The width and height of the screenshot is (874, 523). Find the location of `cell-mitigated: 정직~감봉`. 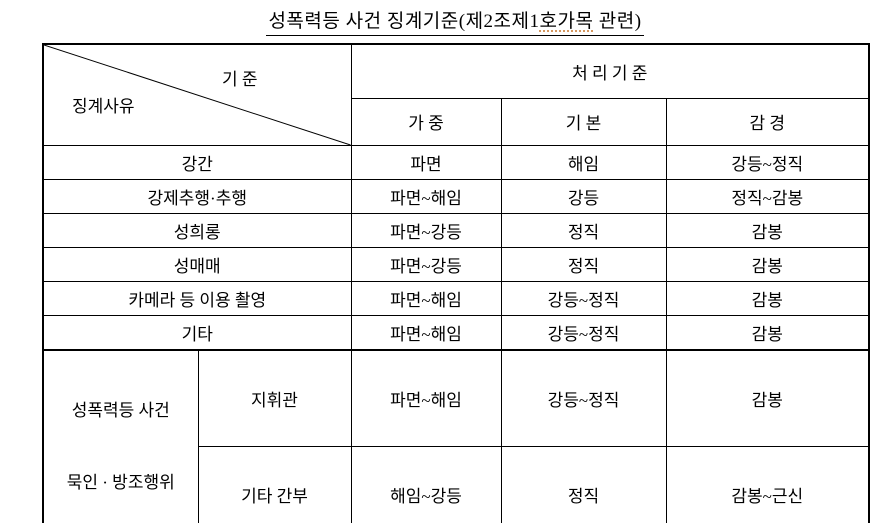

cell-mitigated: 정직~감봉 is located at coordinates (767, 196).